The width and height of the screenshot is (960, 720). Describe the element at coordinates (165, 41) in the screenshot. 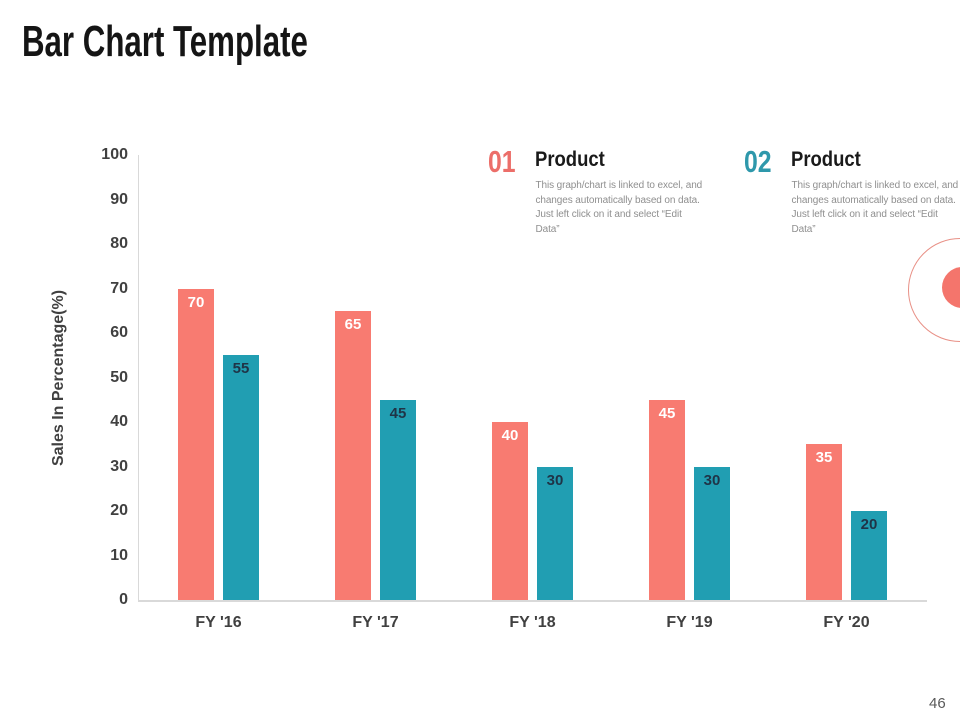

I see `page-title: Bar Chart Template` at that location.